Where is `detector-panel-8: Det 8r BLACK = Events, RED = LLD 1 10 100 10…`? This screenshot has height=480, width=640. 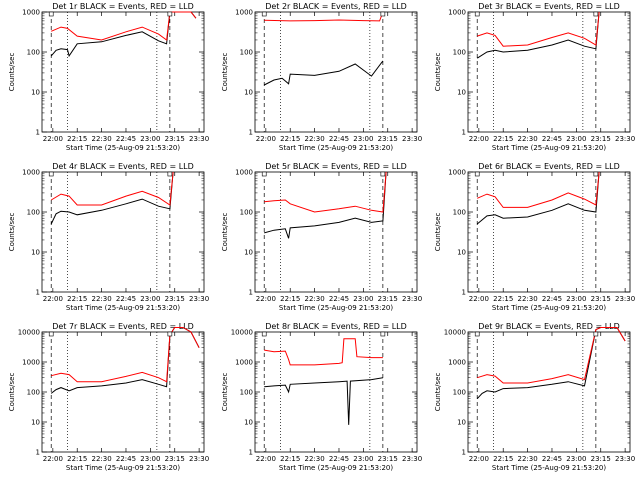 detector-panel-8: Det 8r BLACK = Events, RED = LLD 1 10 100 10… is located at coordinates (319, 400).